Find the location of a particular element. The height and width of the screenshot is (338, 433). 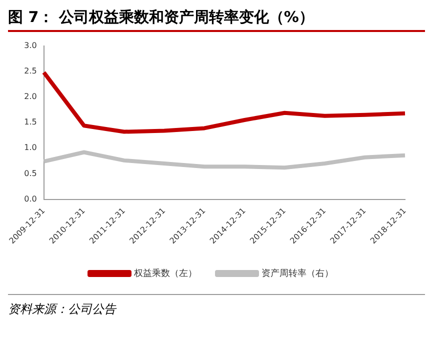

y-tick-label: 1.0 is located at coordinates (30, 147).